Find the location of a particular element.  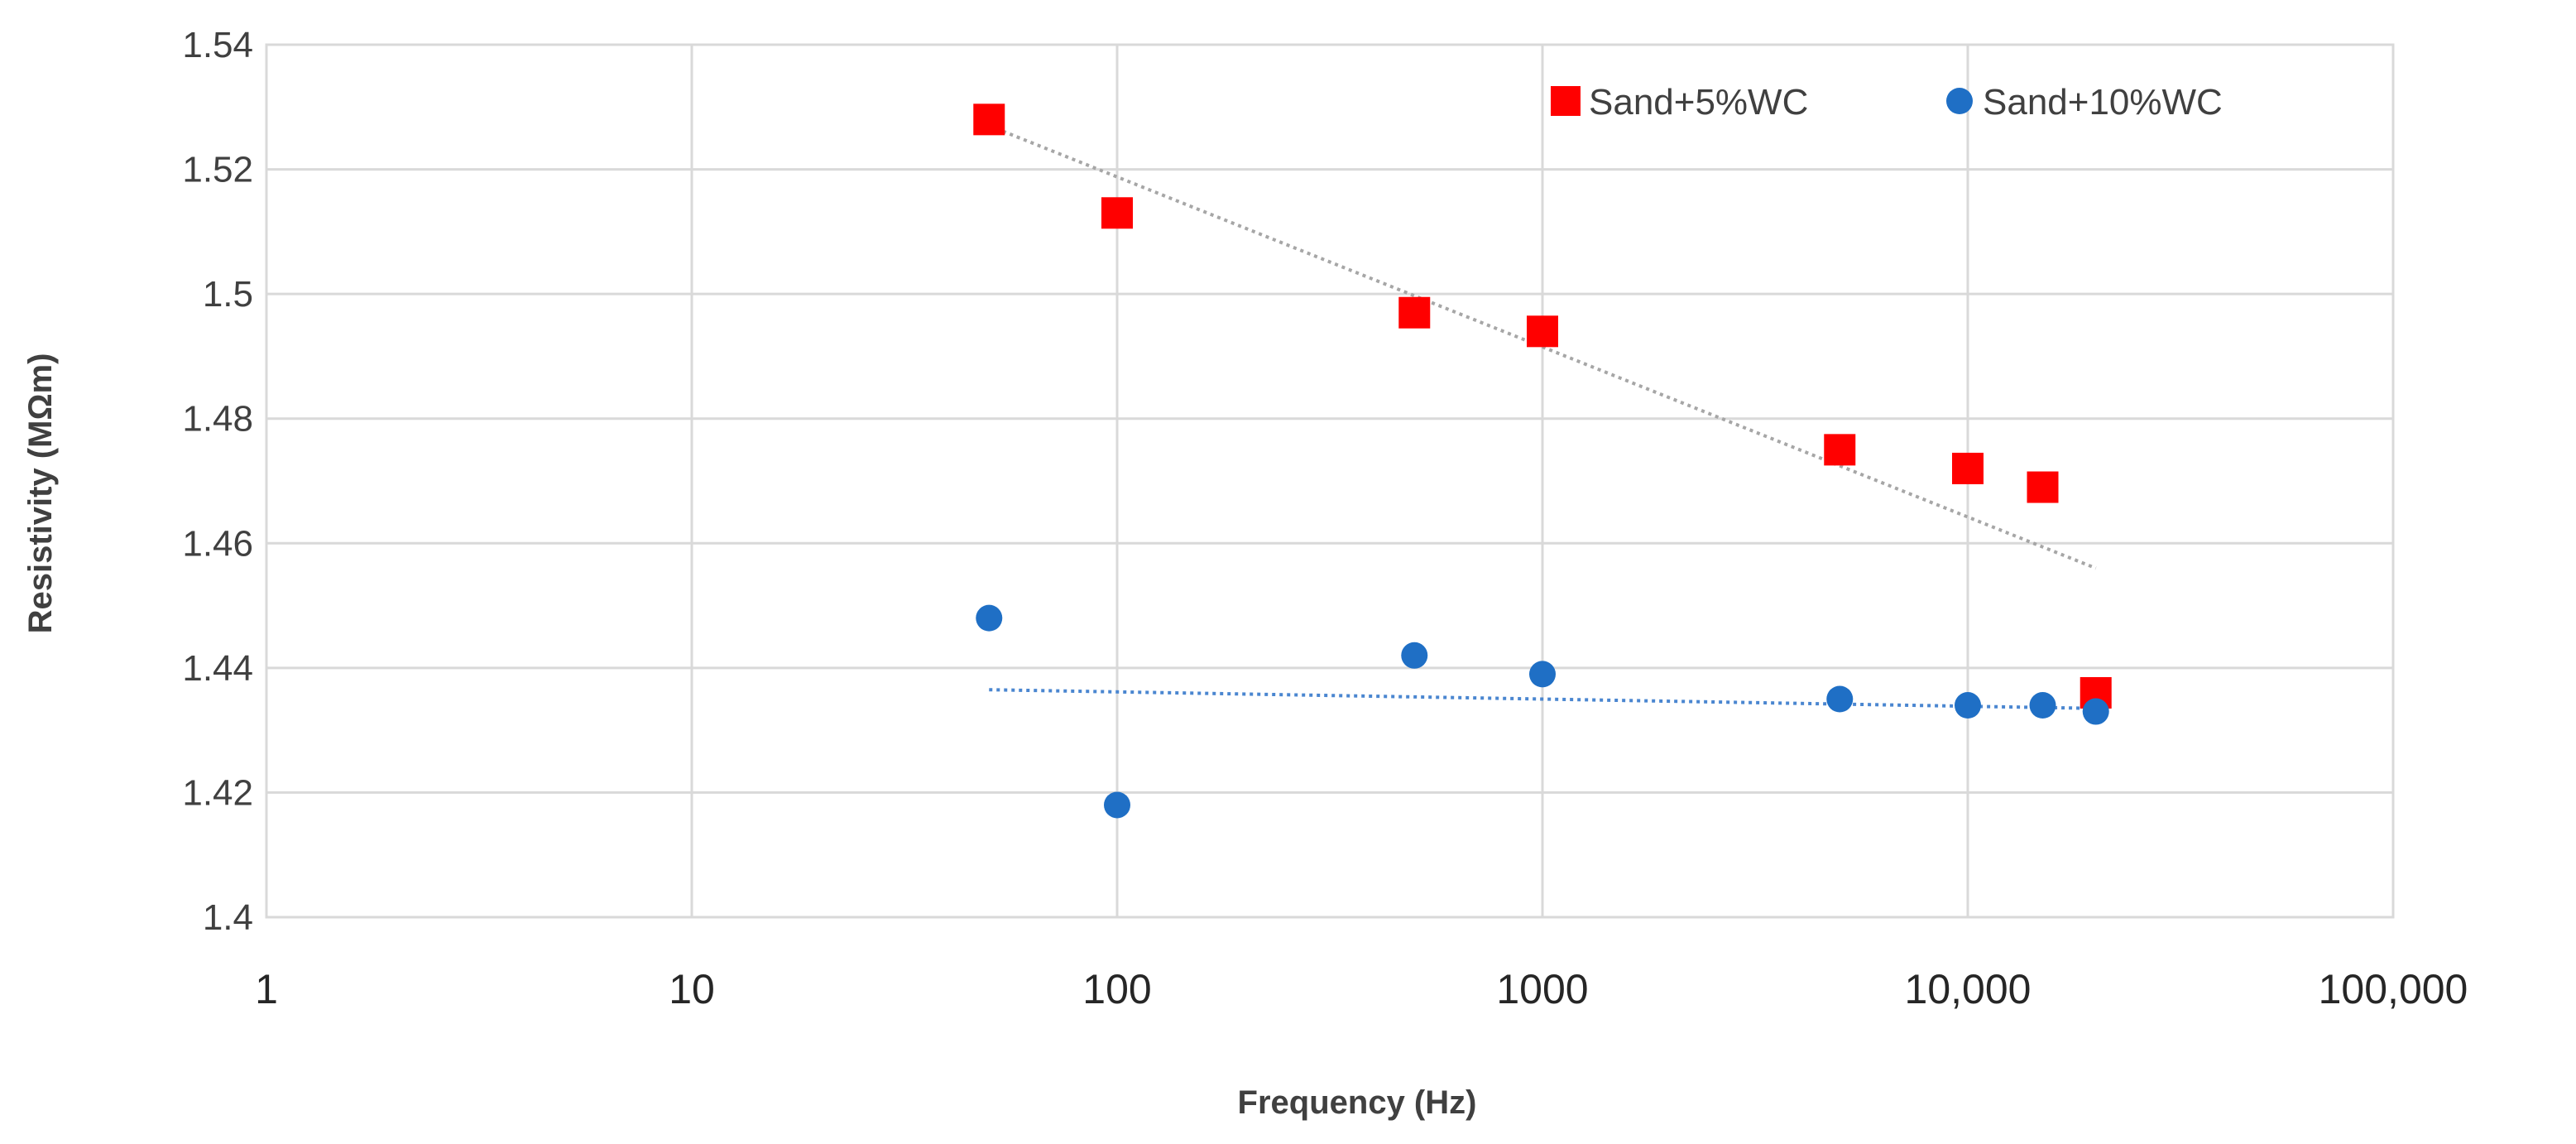

y-axis-title: Resistivity (MΩm) is located at coordinates (40, 494).